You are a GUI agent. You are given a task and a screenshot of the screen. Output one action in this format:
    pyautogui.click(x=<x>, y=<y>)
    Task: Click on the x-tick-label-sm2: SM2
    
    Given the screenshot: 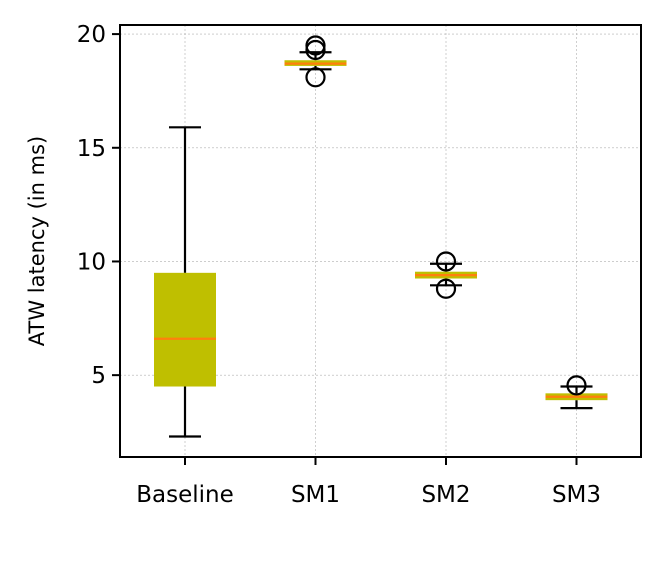 What is the action you would take?
    pyautogui.click(x=445, y=495)
    